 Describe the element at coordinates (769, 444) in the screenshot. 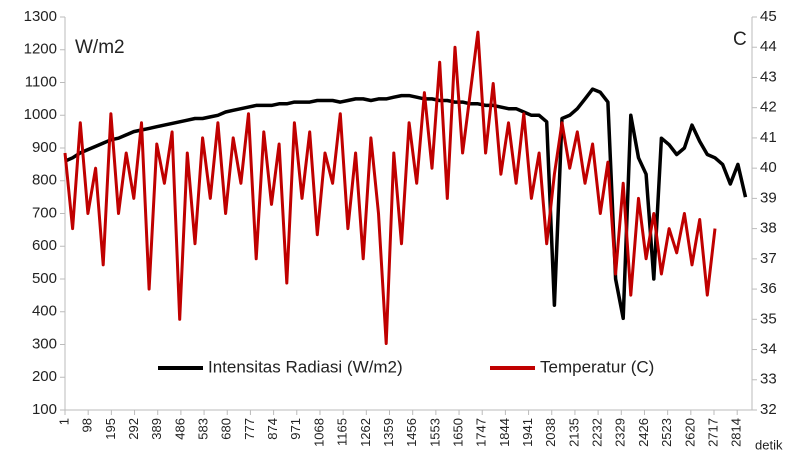

I see `x-axis-label: detik` at that location.